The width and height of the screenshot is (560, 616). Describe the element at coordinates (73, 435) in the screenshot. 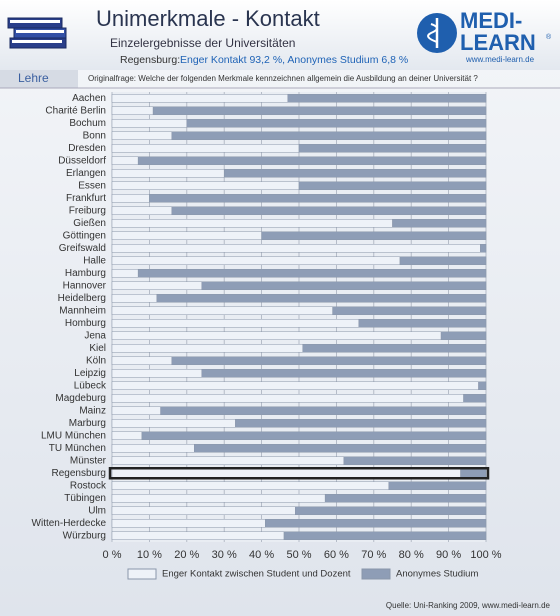

I see `y-tick-label: LMU München` at that location.